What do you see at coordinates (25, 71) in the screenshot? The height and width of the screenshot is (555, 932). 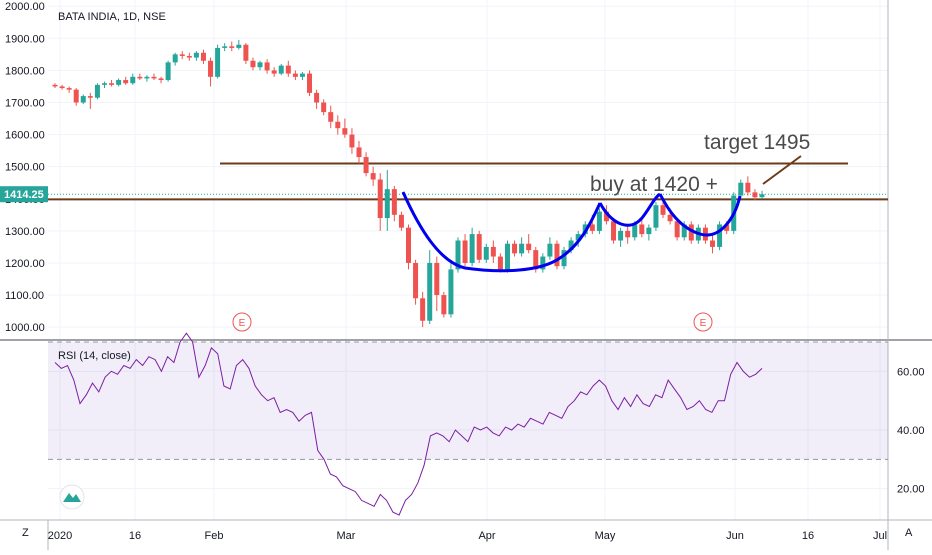 I see `price-tick-label: 1800.00` at bounding box center [25, 71].